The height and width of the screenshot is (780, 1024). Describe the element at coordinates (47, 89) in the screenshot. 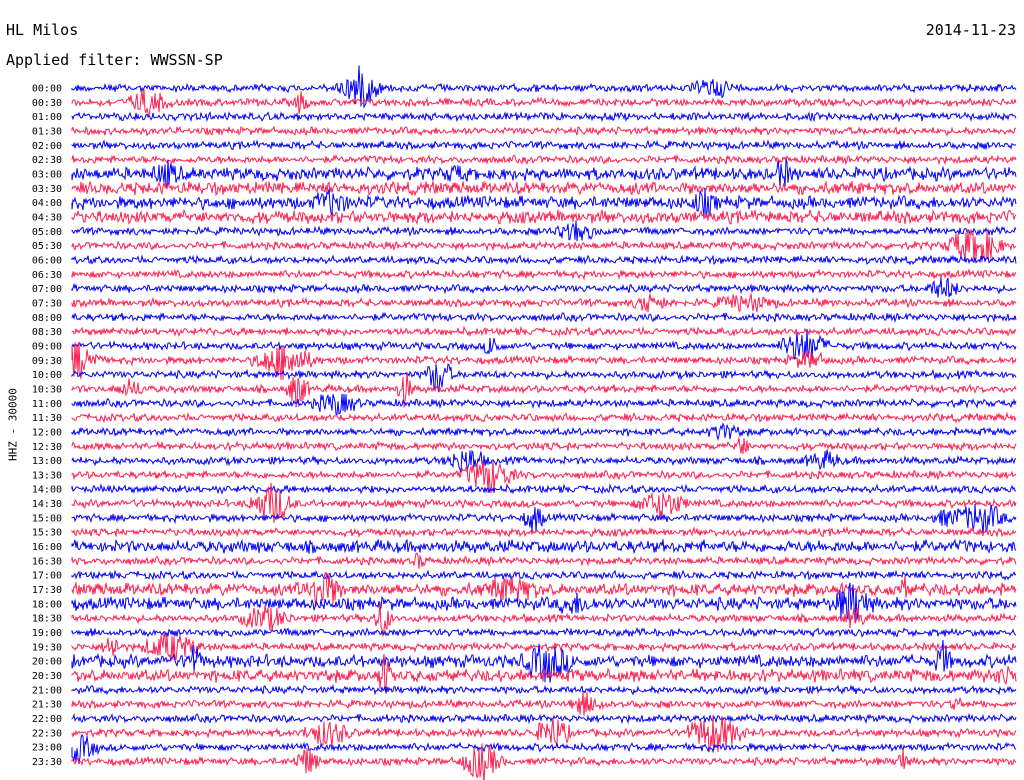

I see `row-time-label: 00:00` at that location.